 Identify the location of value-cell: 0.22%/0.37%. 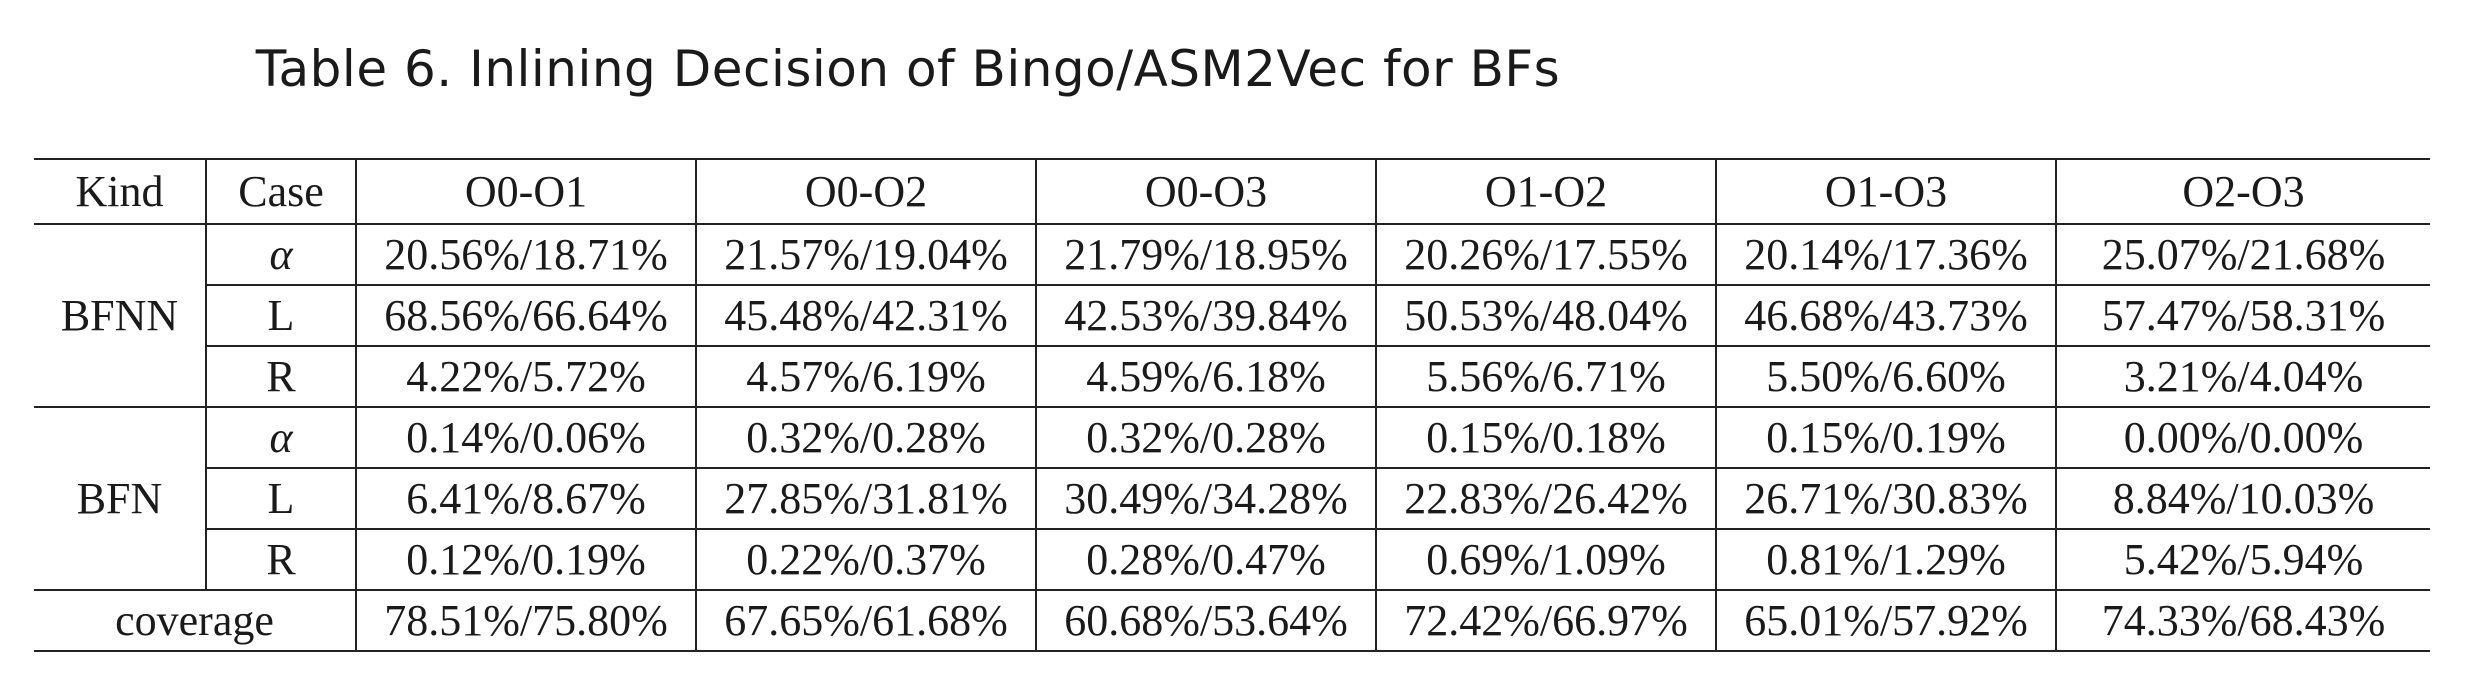
(866, 559).